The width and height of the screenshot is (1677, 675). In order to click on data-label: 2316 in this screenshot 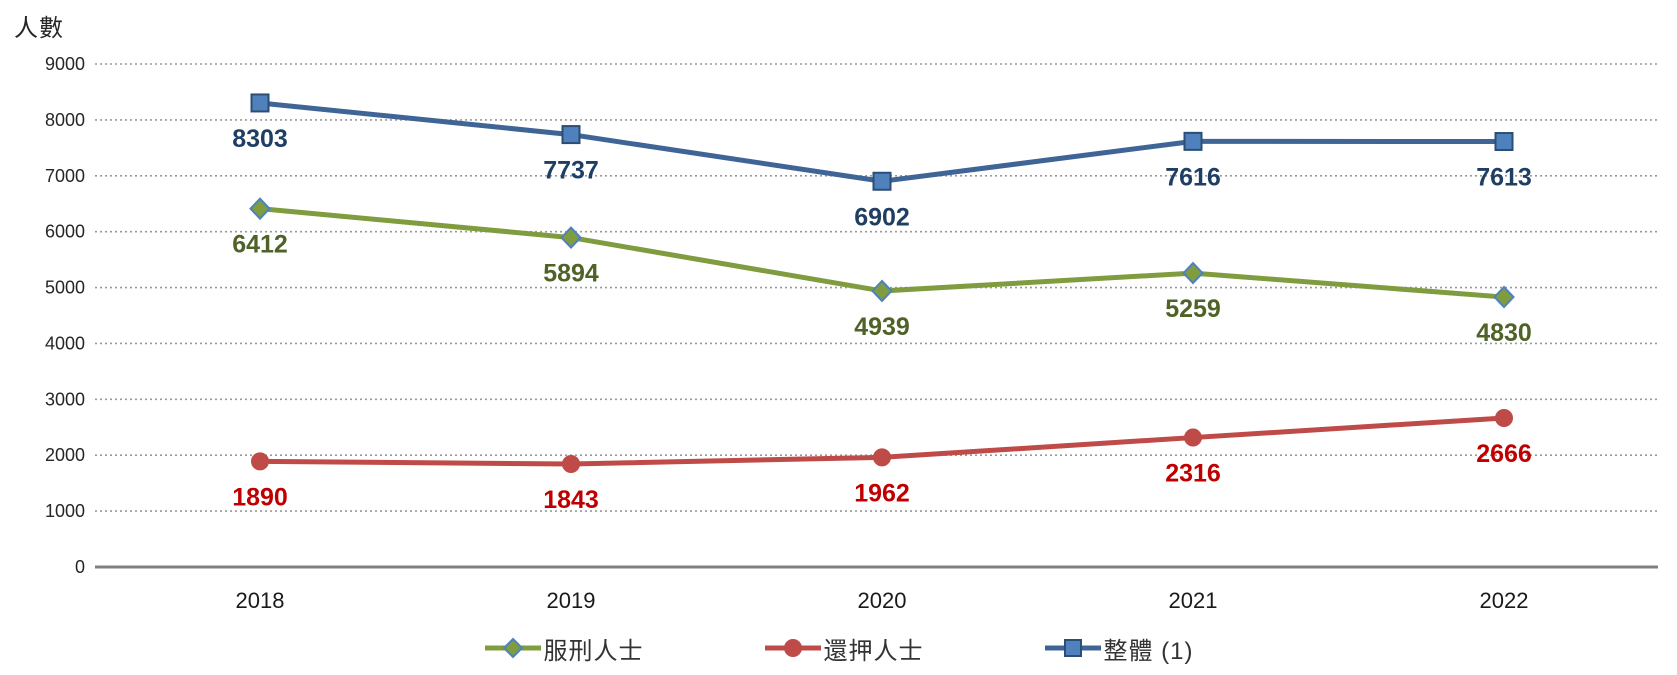, I will do `click(1193, 474)`.